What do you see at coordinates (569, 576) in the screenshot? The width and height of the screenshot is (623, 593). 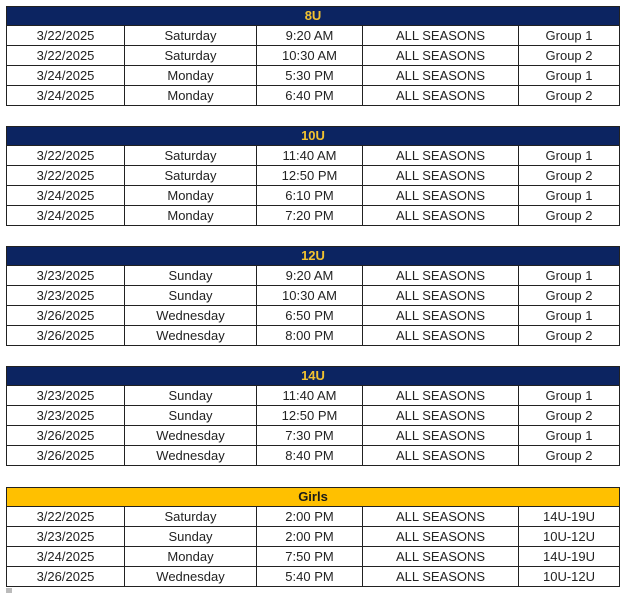 I see `group-cell: 10U-12U` at bounding box center [569, 576].